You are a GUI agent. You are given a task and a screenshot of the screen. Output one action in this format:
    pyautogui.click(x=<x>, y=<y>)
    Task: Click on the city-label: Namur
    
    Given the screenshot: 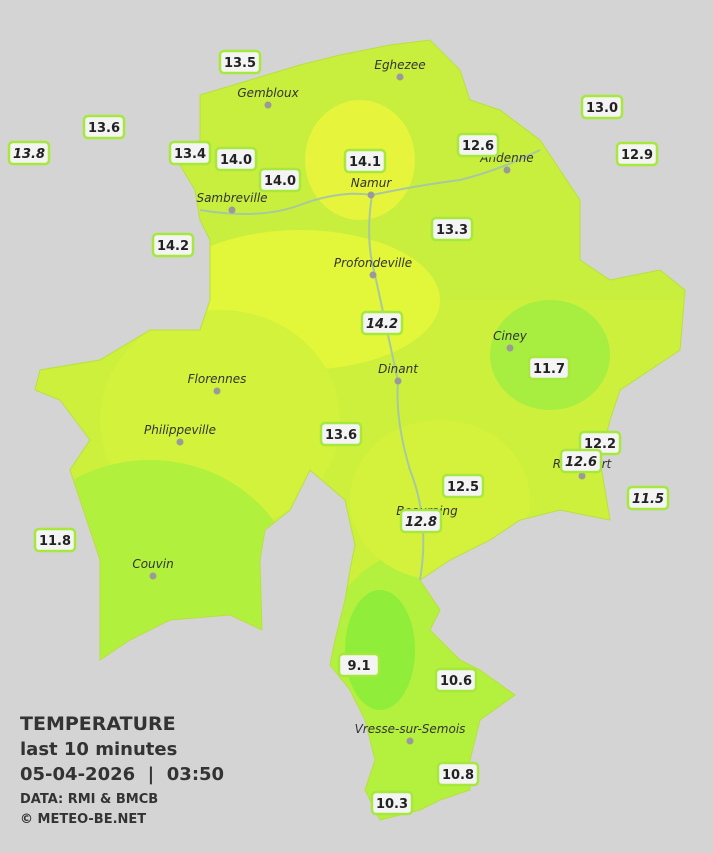 What is the action you would take?
    pyautogui.click(x=372, y=183)
    